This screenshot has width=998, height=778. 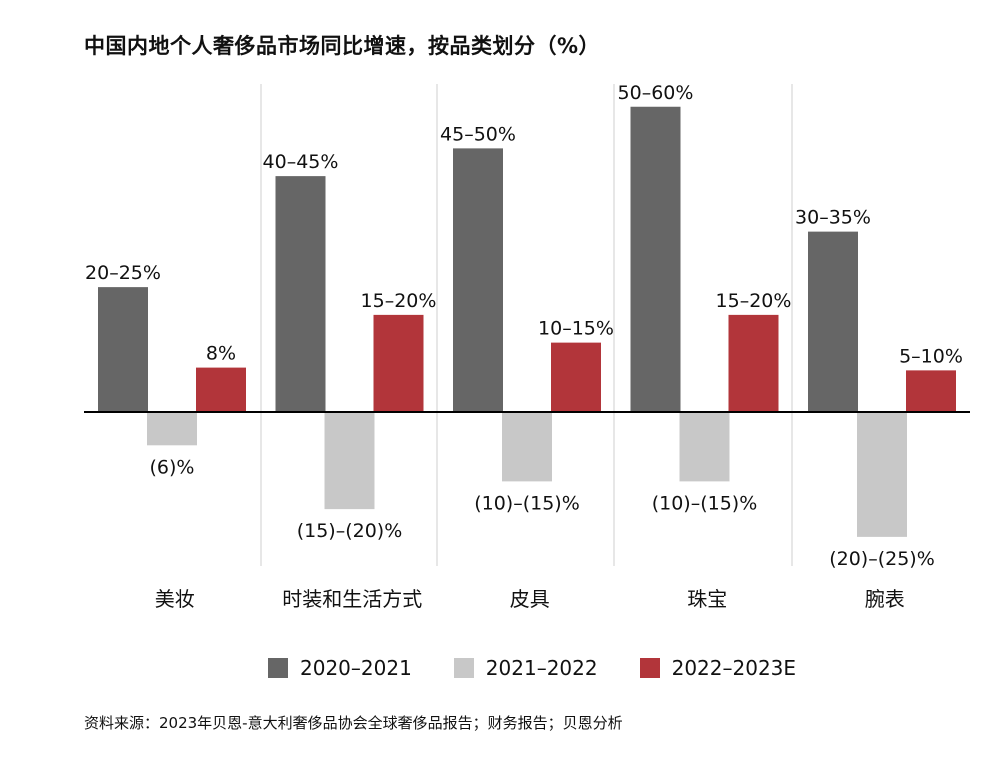 What do you see at coordinates (353, 723) in the screenshot?
I see `source-note: 资料来源：2023年贝恩-意大利奢侈品协会全球奢侈品报告；财务报告；贝恩分析` at bounding box center [353, 723].